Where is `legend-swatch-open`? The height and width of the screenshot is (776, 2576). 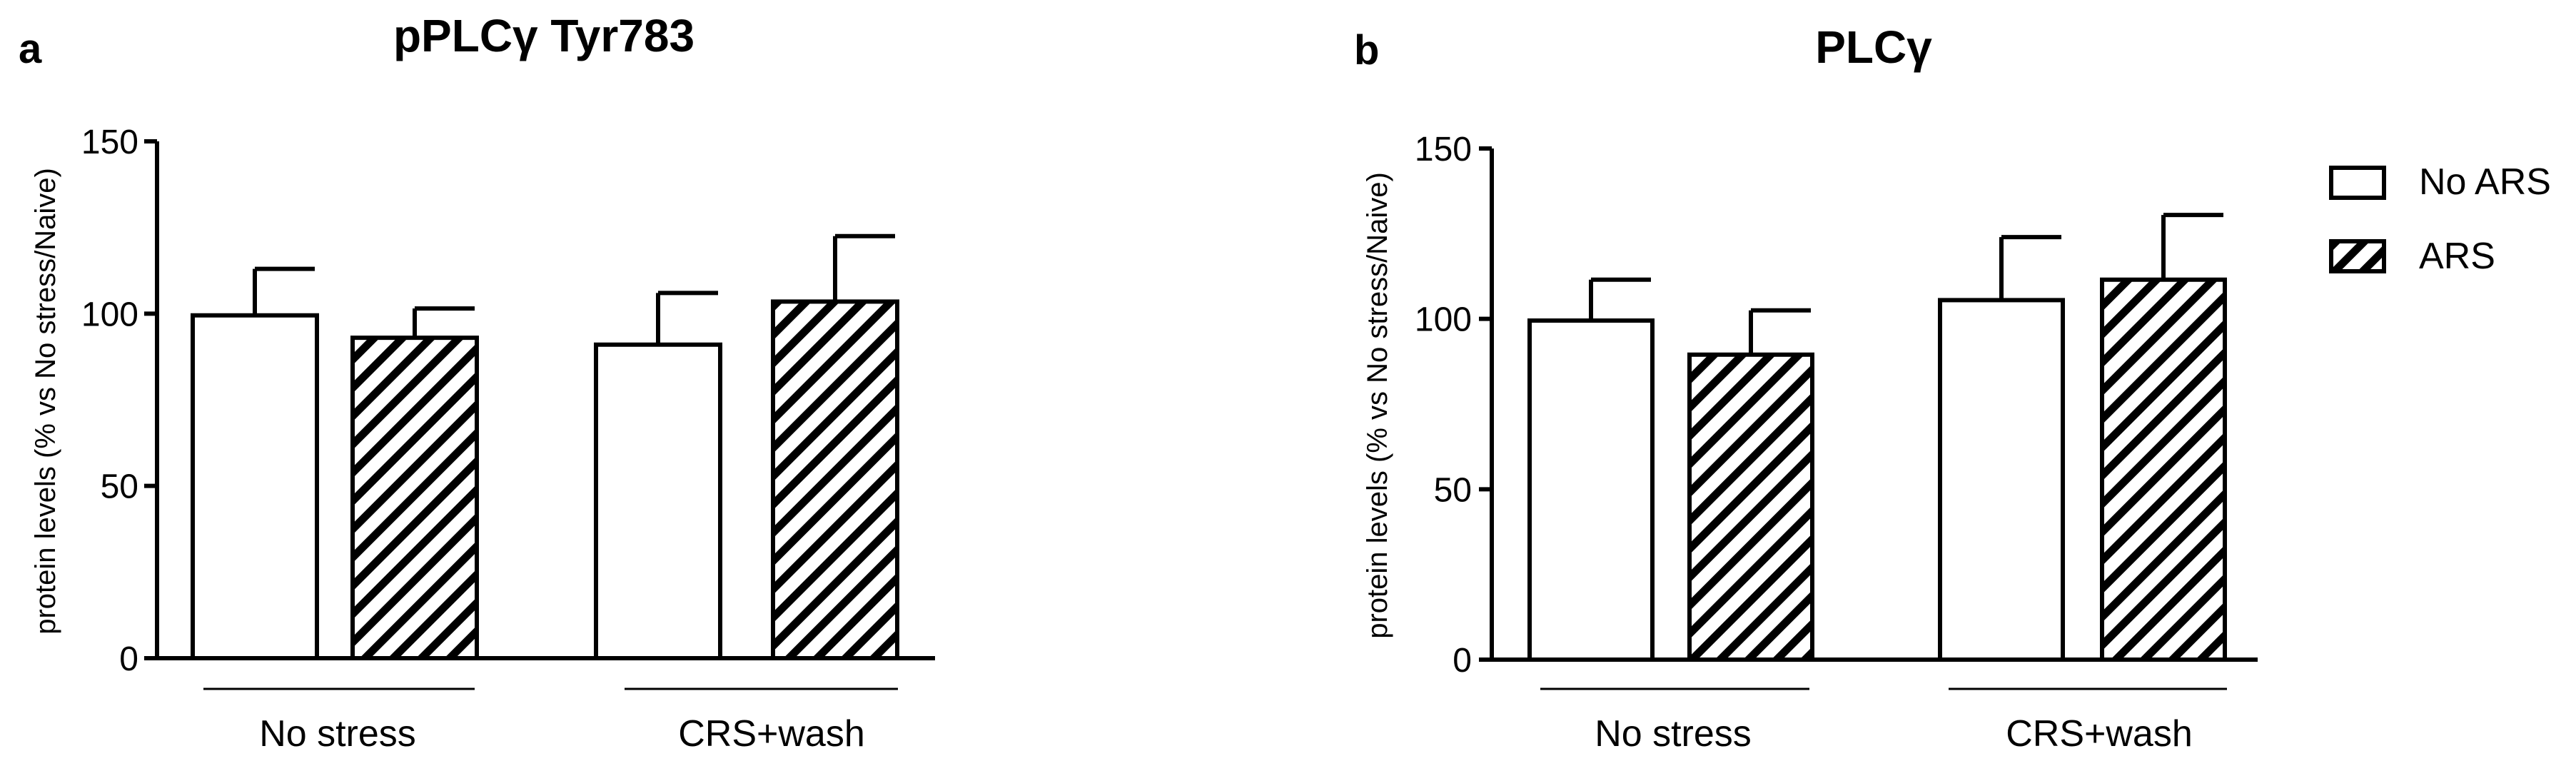 legend-swatch-open is located at coordinates (2357, 183).